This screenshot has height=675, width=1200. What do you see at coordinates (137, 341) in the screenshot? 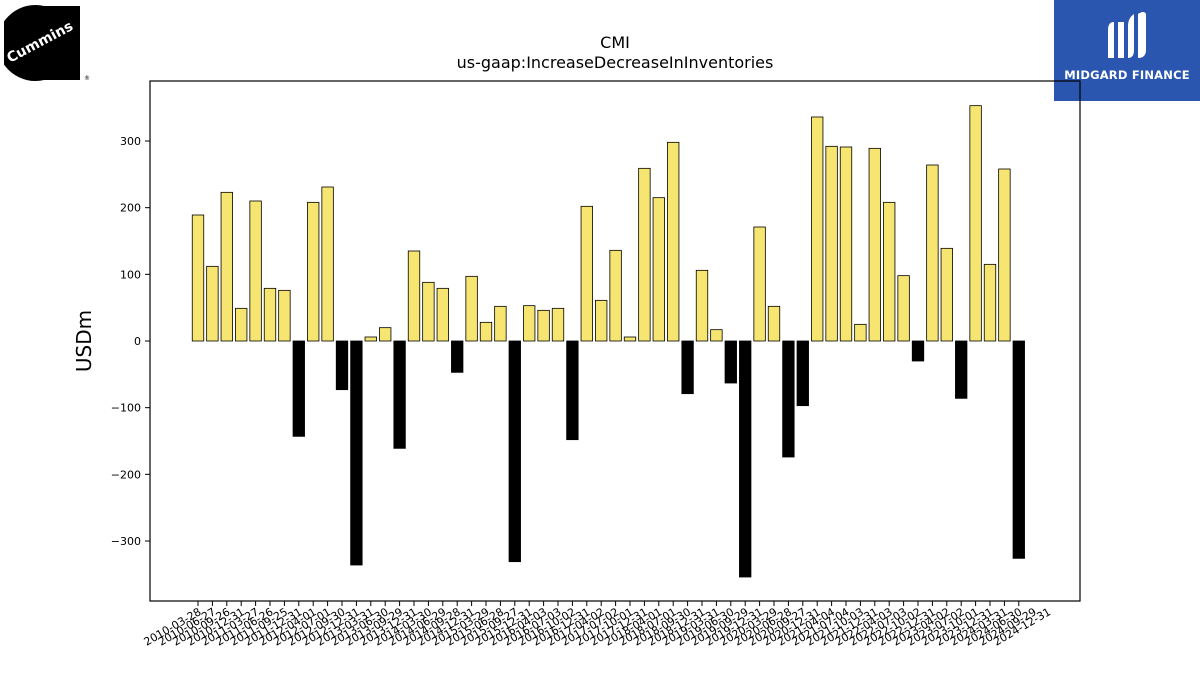
I see `y-tick-label: 0` at bounding box center [137, 341].